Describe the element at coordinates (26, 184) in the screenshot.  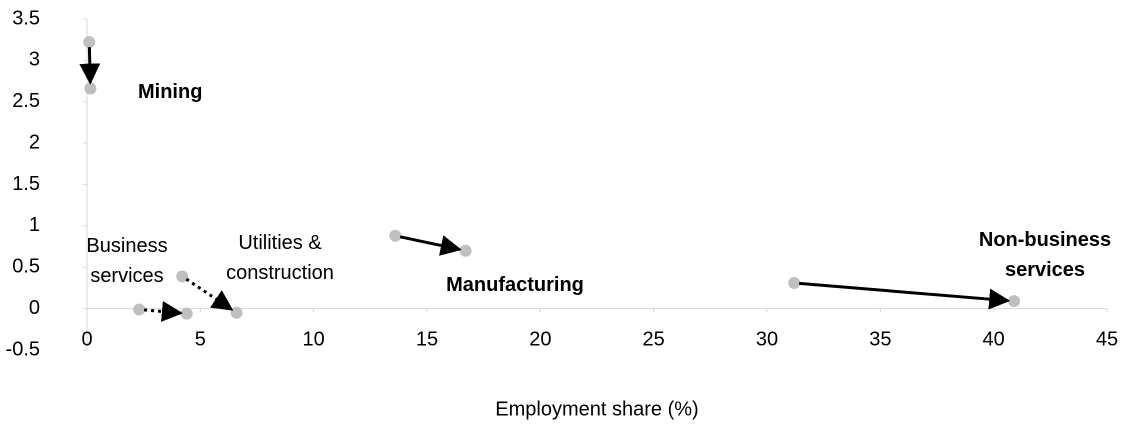
I see `y-tick-label: 1.5` at that location.